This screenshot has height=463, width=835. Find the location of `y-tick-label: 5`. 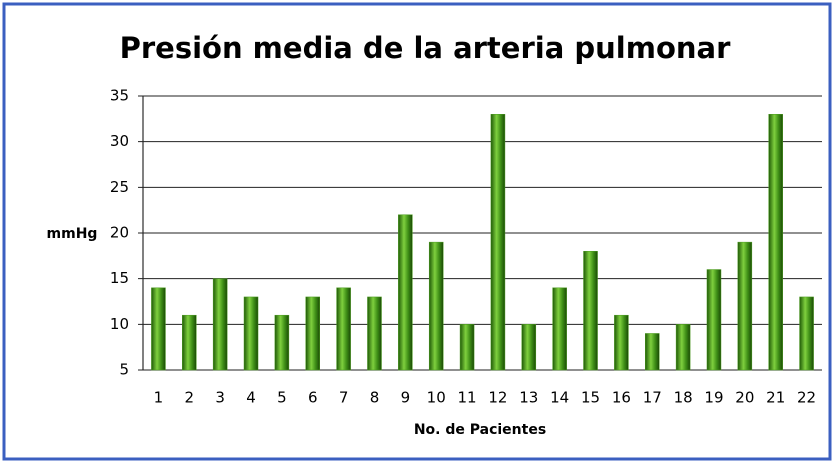

y-tick-label: 5 is located at coordinates (124, 370).